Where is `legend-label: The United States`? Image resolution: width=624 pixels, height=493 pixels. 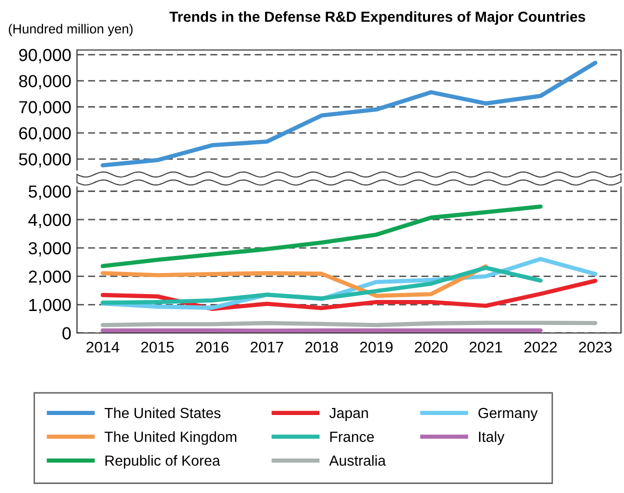
legend-label: The United States is located at coordinates (162, 412).